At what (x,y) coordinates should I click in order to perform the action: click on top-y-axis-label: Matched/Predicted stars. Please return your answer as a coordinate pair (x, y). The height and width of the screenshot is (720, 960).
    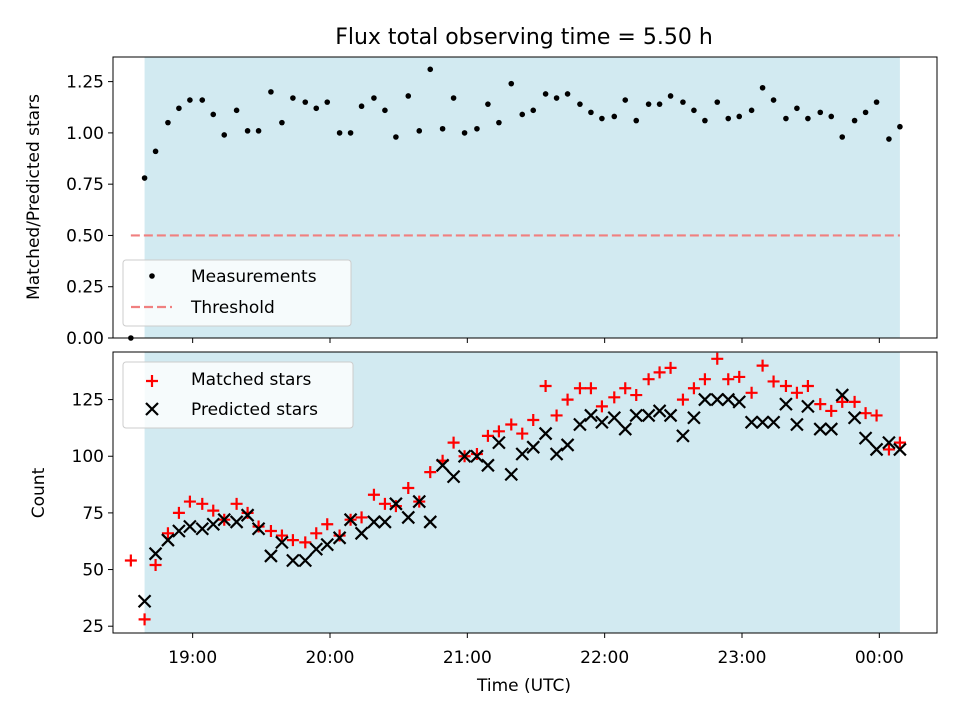
    Looking at the image, I should click on (34, 197).